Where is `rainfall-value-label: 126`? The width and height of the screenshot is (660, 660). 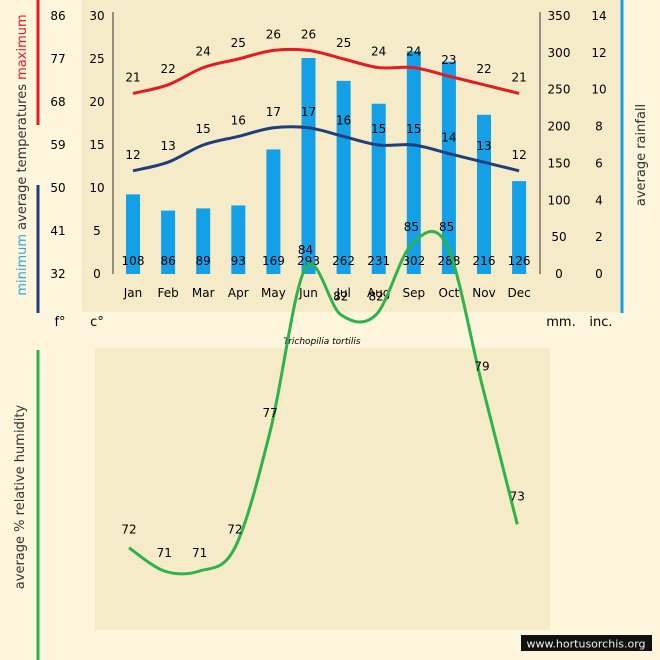 rainfall-value-label: 126 is located at coordinates (519, 261).